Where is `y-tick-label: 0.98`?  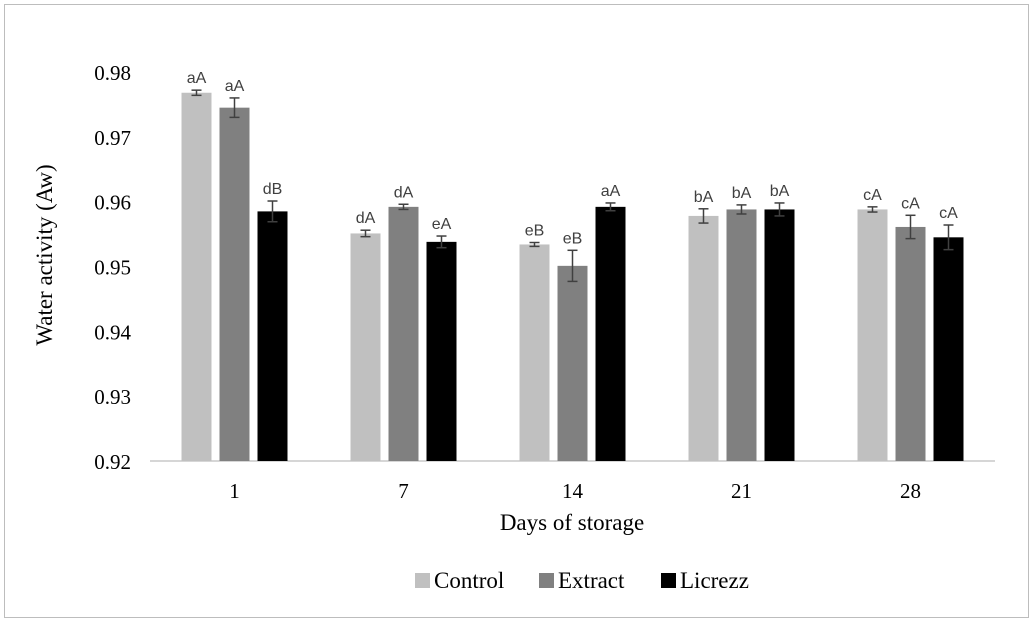 y-tick-label: 0.98 is located at coordinates (112, 73).